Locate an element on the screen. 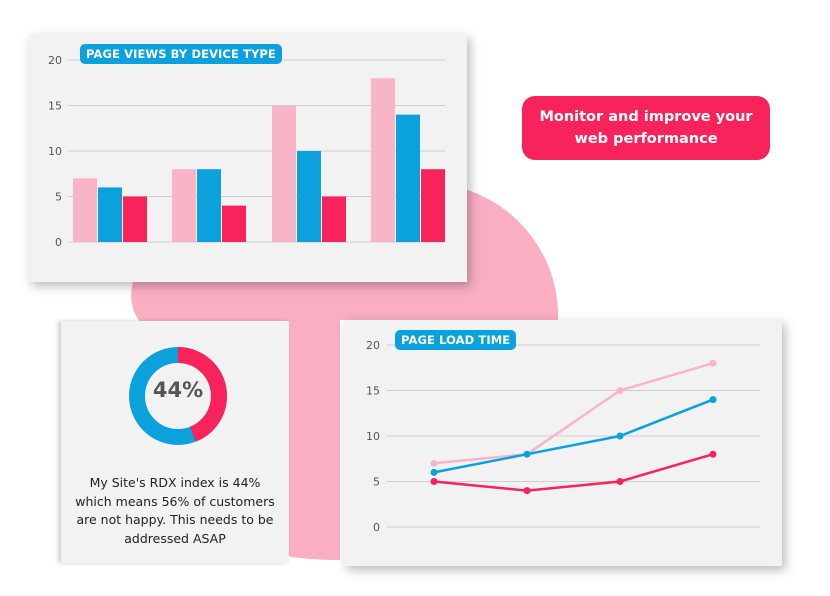  bar-y-tick-label: 20 is located at coordinates (55, 60).